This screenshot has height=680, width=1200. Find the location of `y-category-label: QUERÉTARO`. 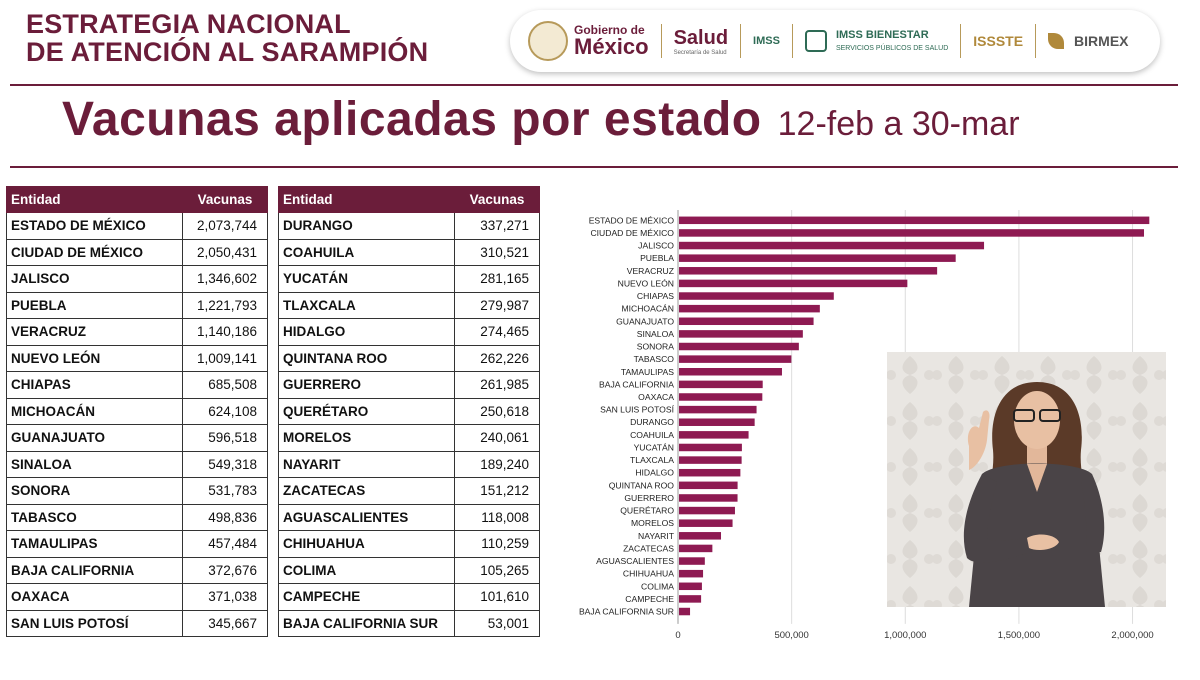

y-category-label: QUERÉTARO is located at coordinates (647, 511).